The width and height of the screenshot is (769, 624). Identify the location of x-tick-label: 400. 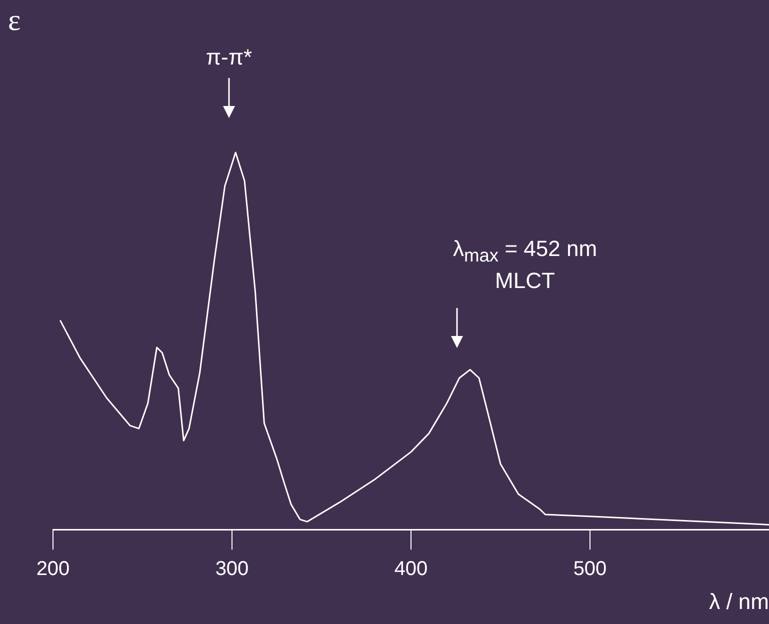
(411, 569).